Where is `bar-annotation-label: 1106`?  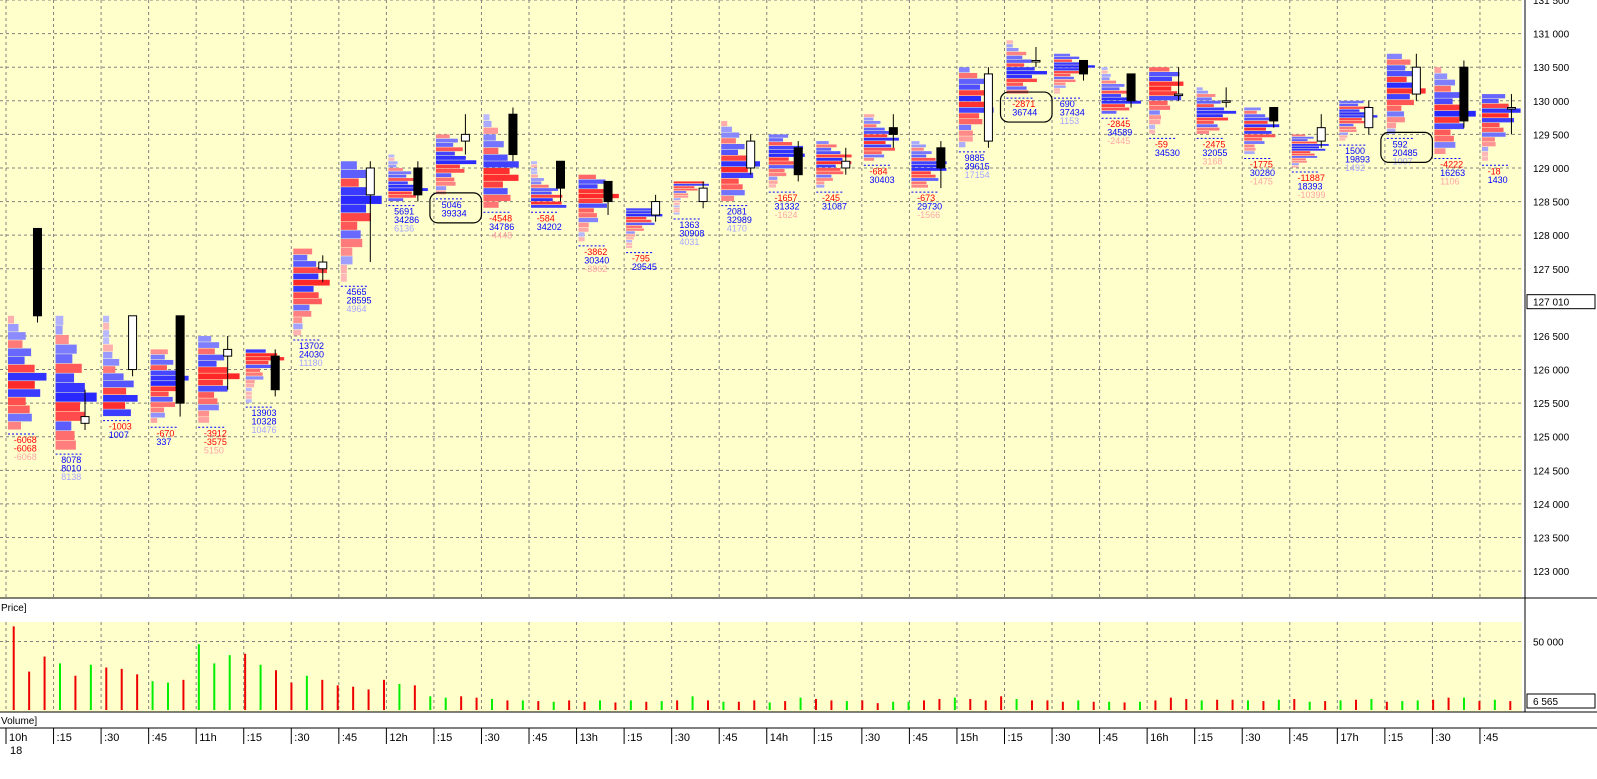
bar-annotation-label: 1106 is located at coordinates (1449, 182).